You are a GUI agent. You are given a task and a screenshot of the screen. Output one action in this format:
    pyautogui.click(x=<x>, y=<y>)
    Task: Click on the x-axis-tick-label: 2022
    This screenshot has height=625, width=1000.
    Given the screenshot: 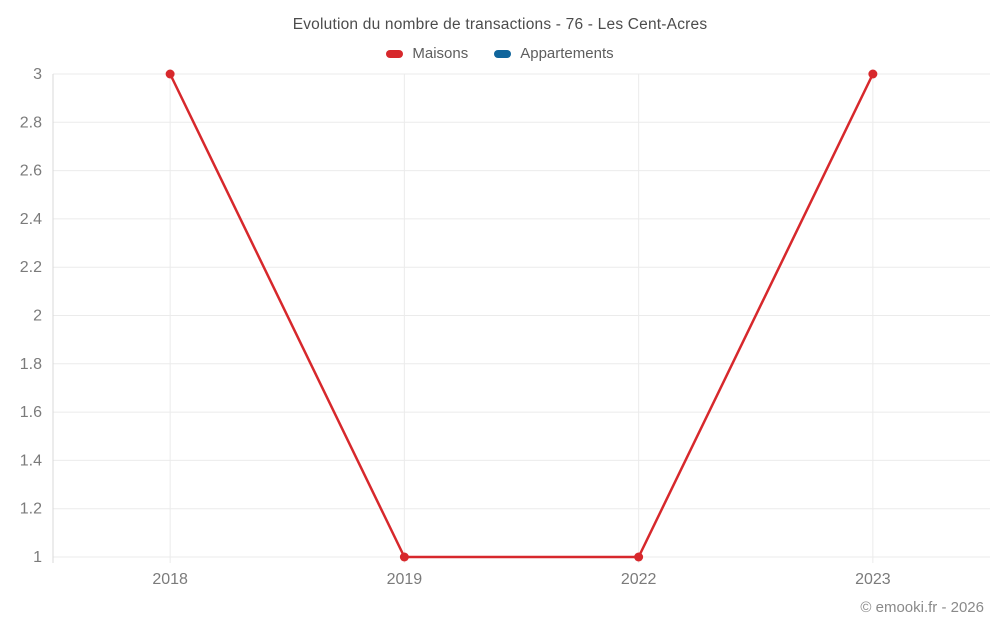 What is the action you would take?
    pyautogui.click(x=639, y=579)
    